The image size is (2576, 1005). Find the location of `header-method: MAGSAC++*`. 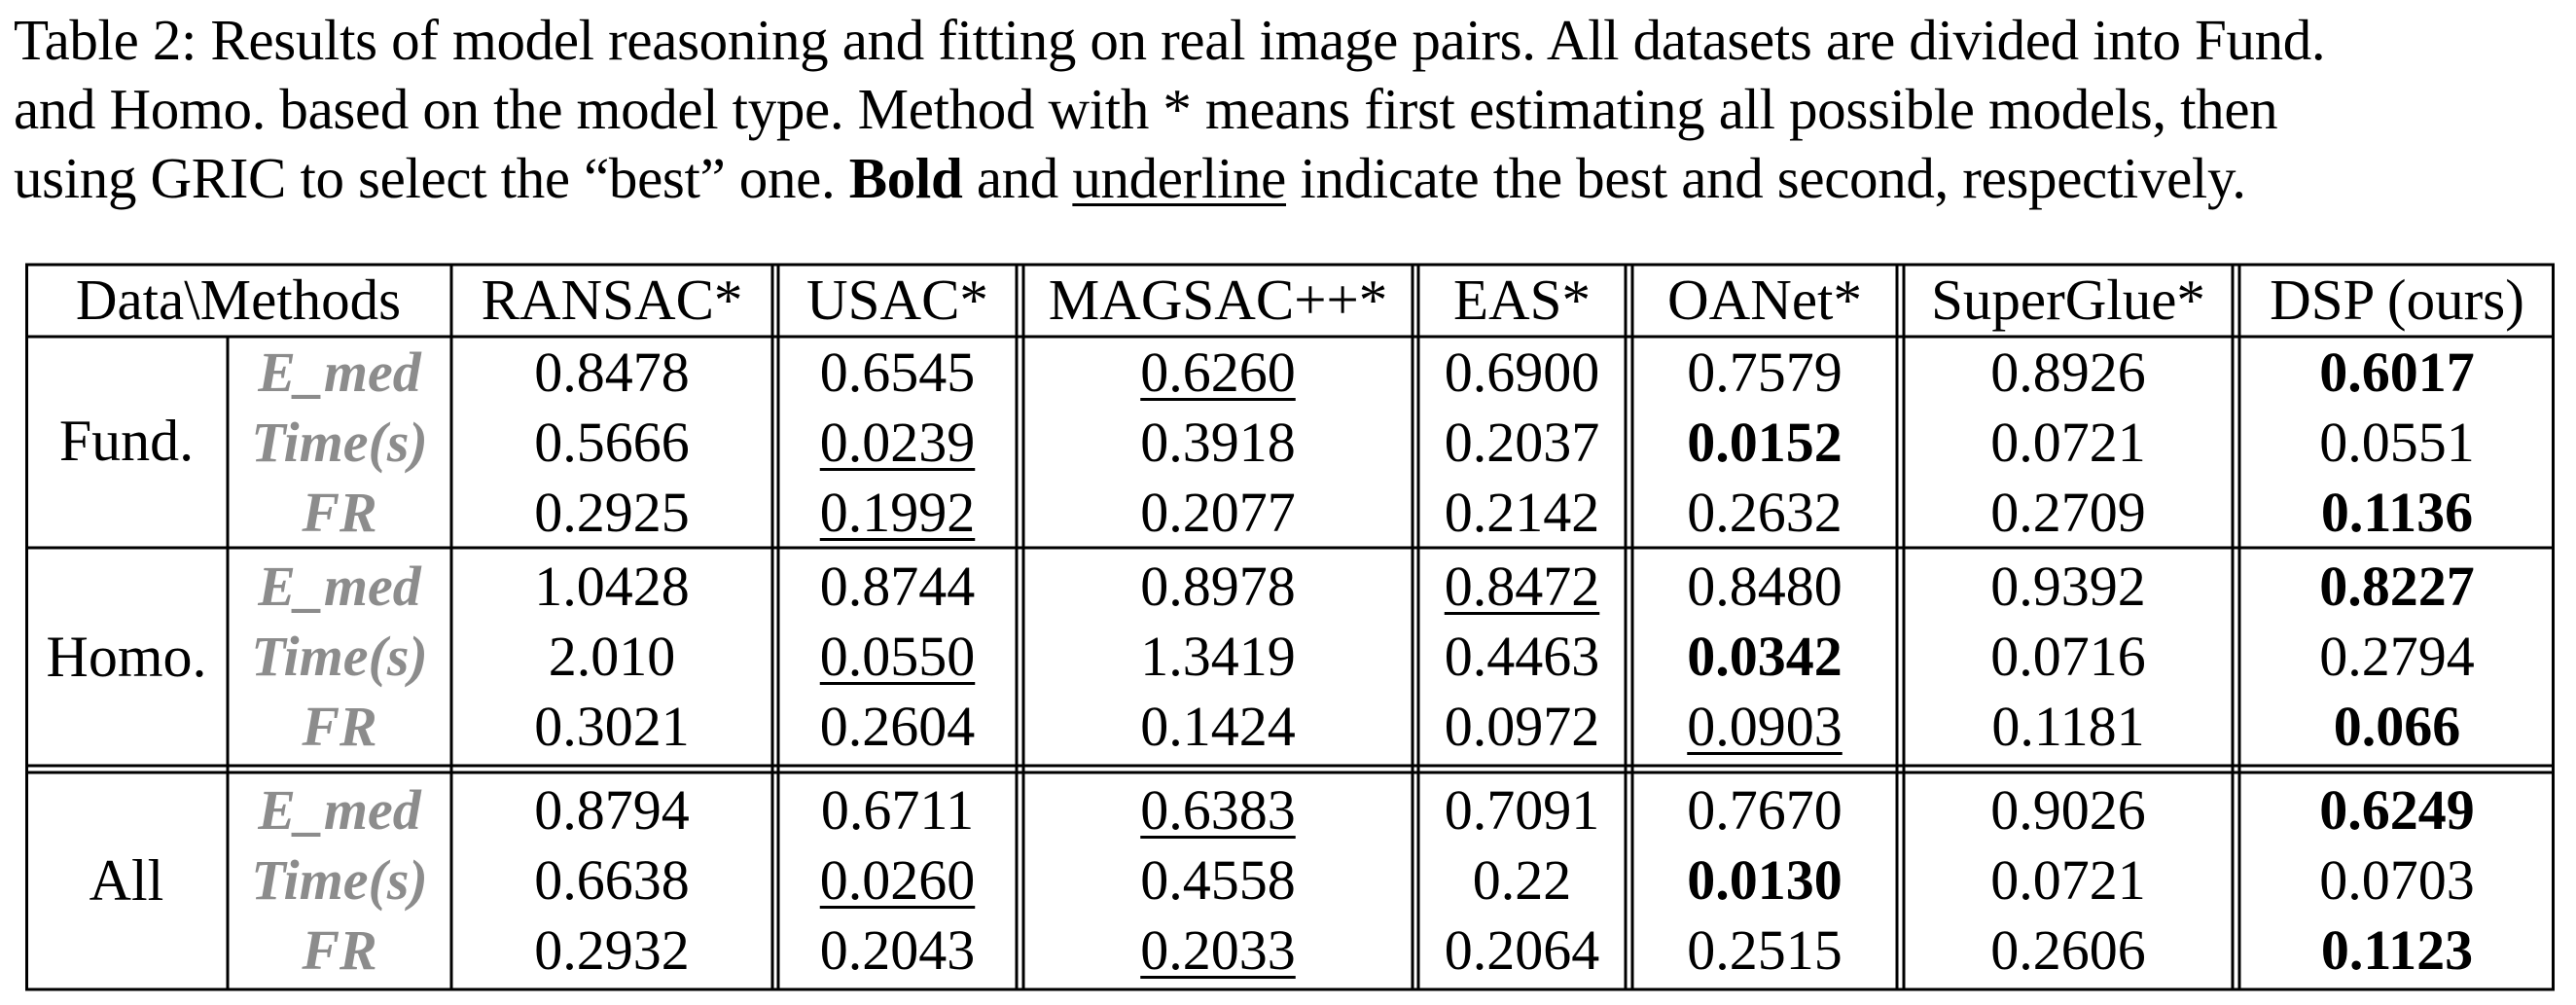

header-method: MAGSAC++* is located at coordinates (1218, 299).